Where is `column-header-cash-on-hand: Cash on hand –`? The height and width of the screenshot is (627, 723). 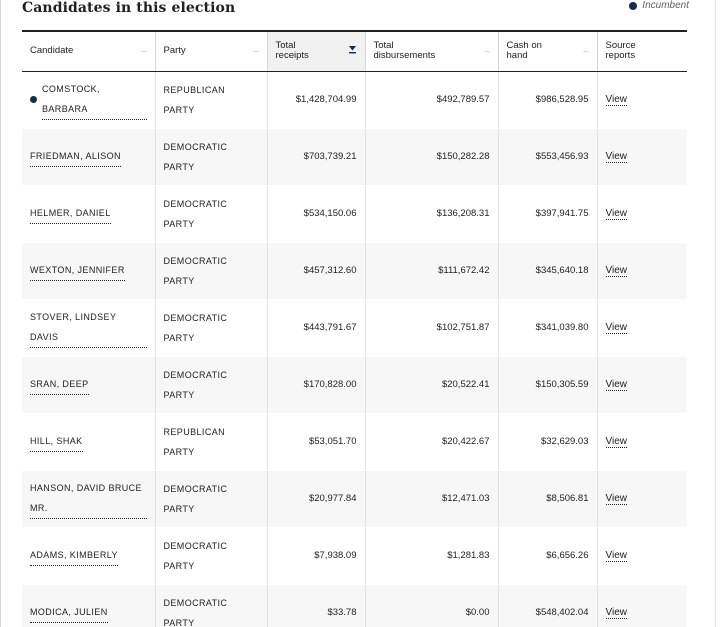
column-header-cash-on-hand: Cash on hand – is located at coordinates (547, 51).